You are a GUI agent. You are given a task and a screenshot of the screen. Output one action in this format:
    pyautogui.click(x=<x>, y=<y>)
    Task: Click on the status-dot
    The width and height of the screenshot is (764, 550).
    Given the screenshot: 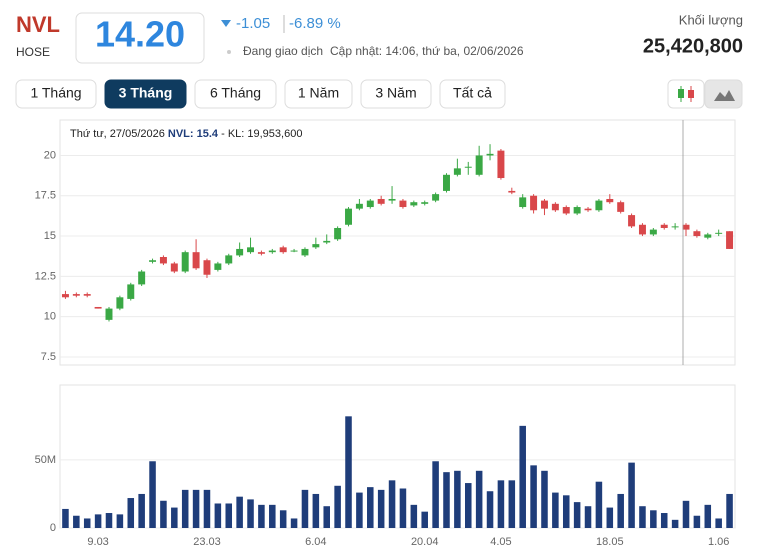 What is the action you would take?
    pyautogui.click(x=229, y=52)
    